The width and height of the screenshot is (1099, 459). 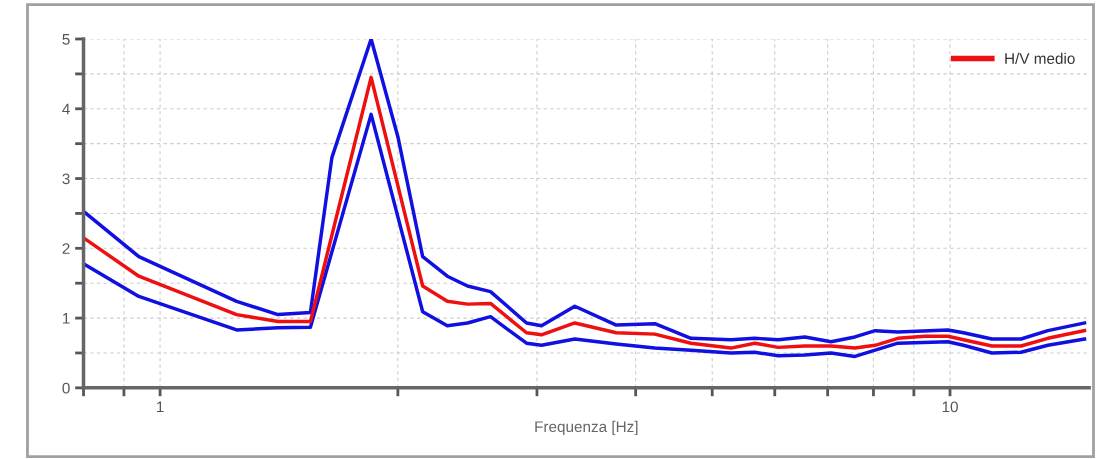 What do you see at coordinates (66, 179) in the screenshot?
I see `y-tick-label: 3` at bounding box center [66, 179].